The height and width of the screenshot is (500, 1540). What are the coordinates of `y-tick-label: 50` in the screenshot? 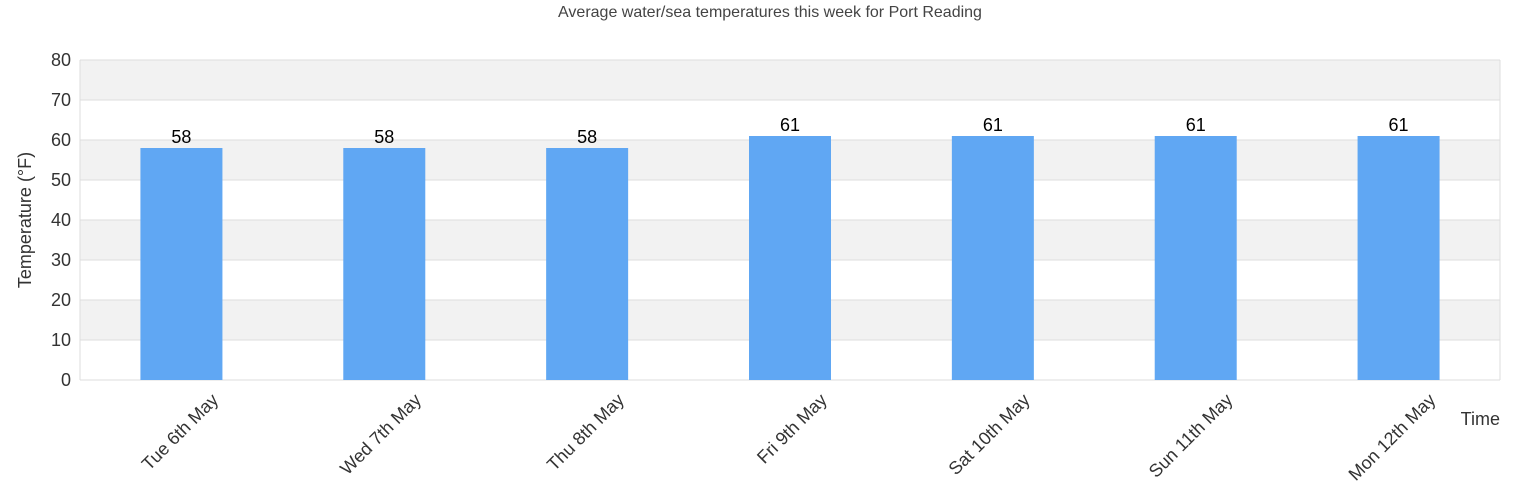 It's located at (61, 180).